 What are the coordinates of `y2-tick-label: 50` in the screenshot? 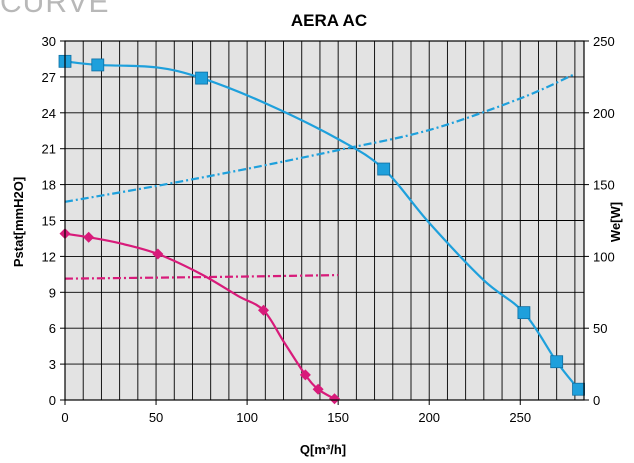 It's located at (600, 328).